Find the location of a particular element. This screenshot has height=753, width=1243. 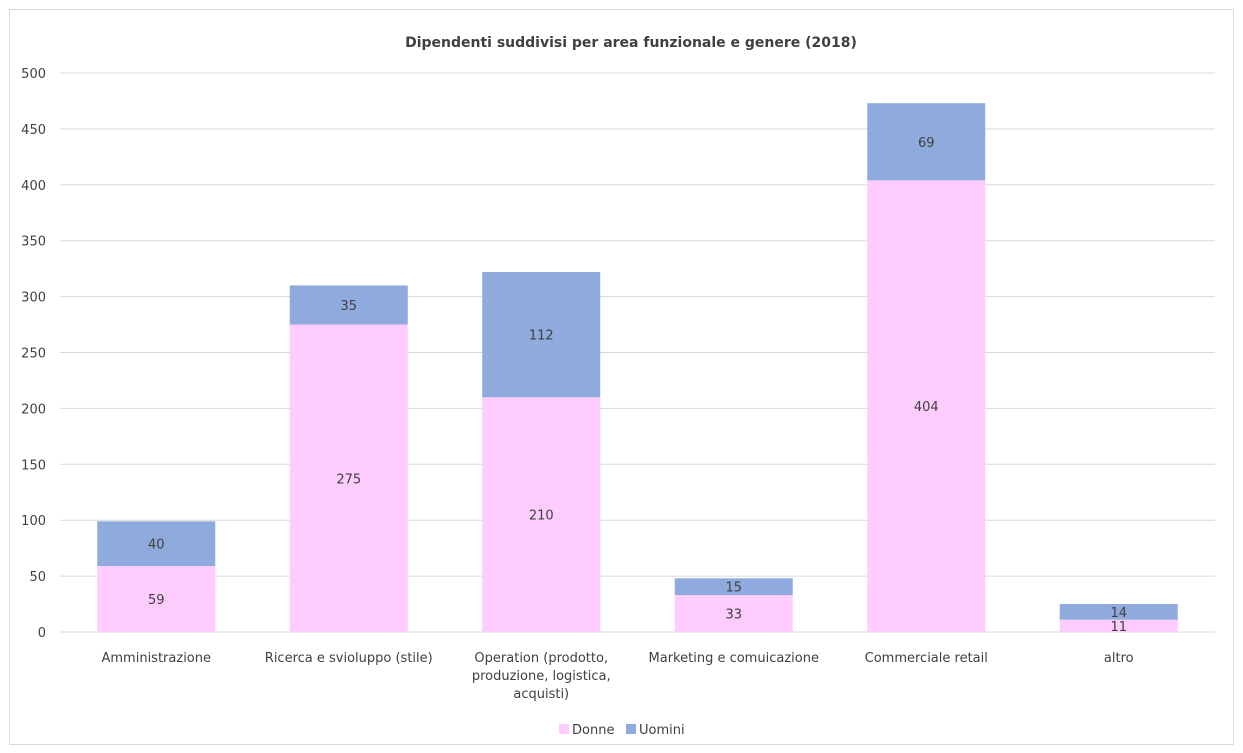

y-tick-label: 0 is located at coordinates (42, 633).